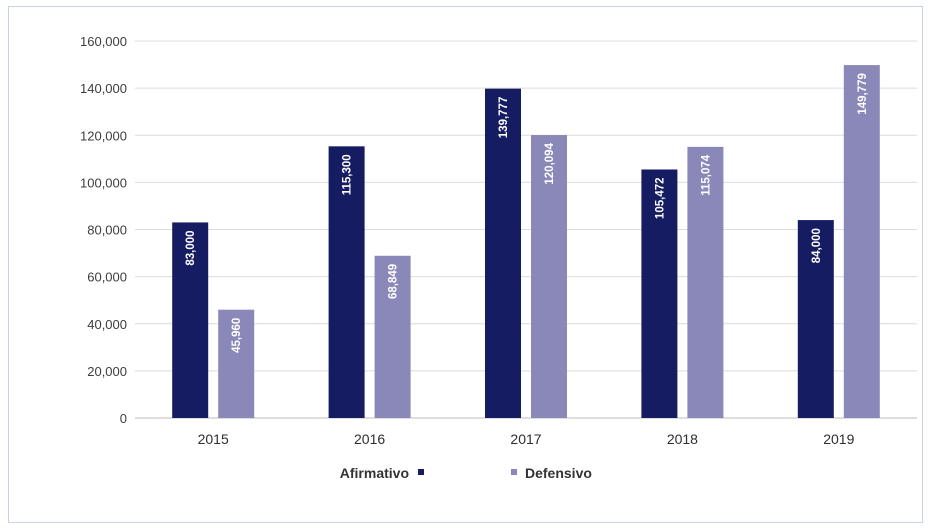 The image size is (931, 531). Describe the element at coordinates (525, 439) in the screenshot. I see `x-tick-label: 2017` at that location.